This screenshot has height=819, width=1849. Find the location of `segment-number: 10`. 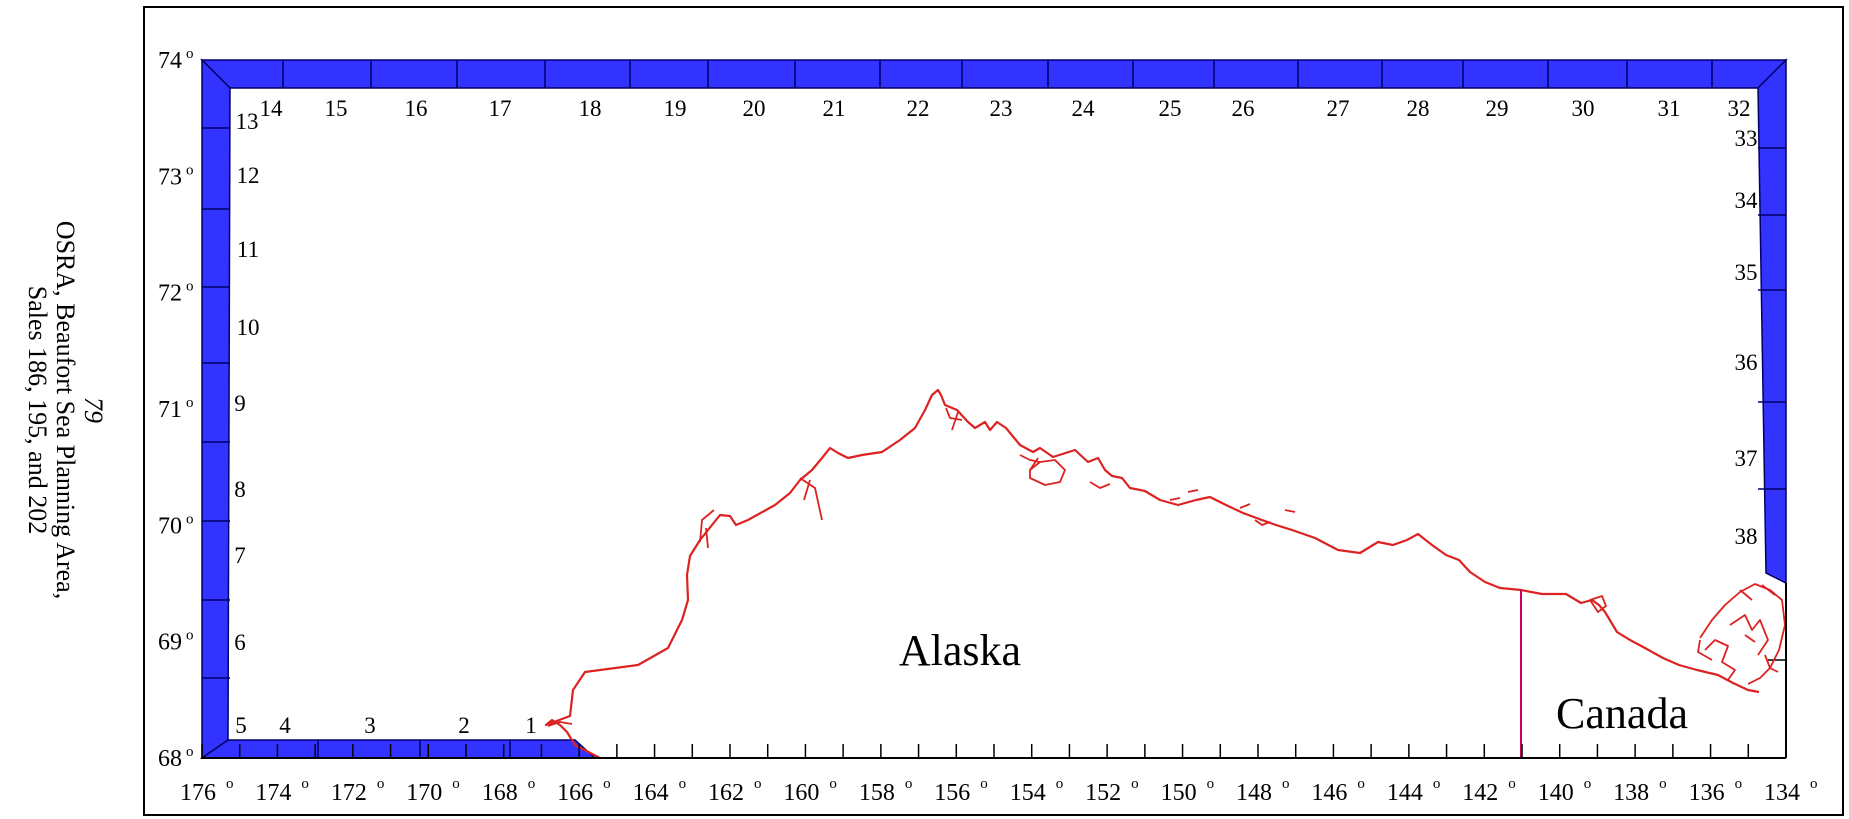

segment-number: 10 is located at coordinates (248, 327).